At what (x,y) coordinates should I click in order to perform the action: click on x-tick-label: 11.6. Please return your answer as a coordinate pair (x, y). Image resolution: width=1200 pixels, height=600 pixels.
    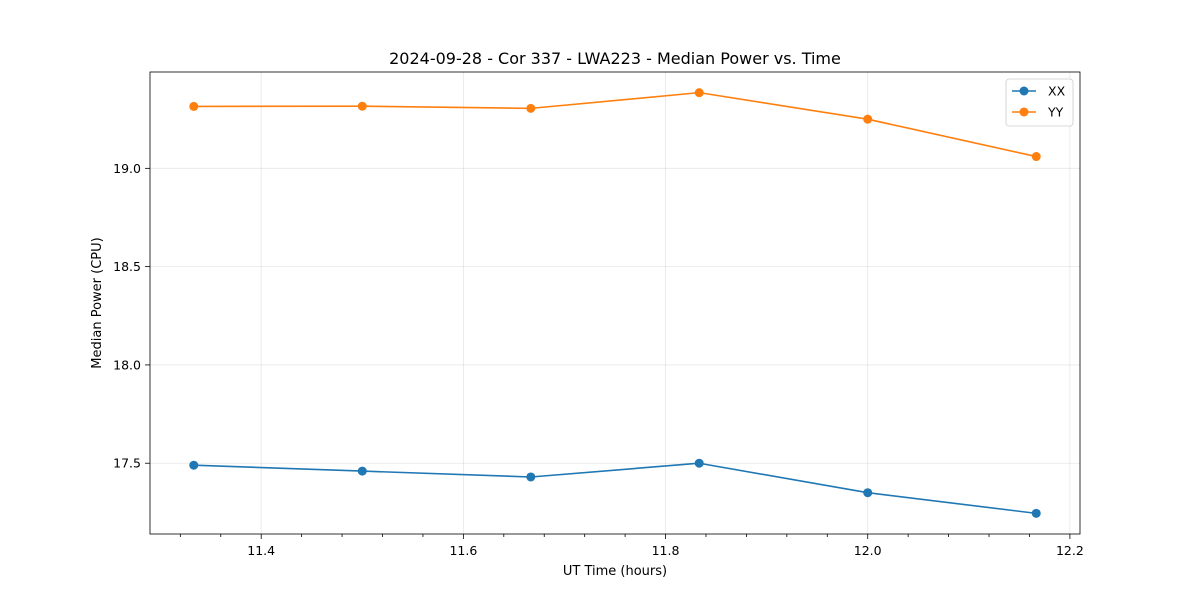
    Looking at the image, I should click on (463, 550).